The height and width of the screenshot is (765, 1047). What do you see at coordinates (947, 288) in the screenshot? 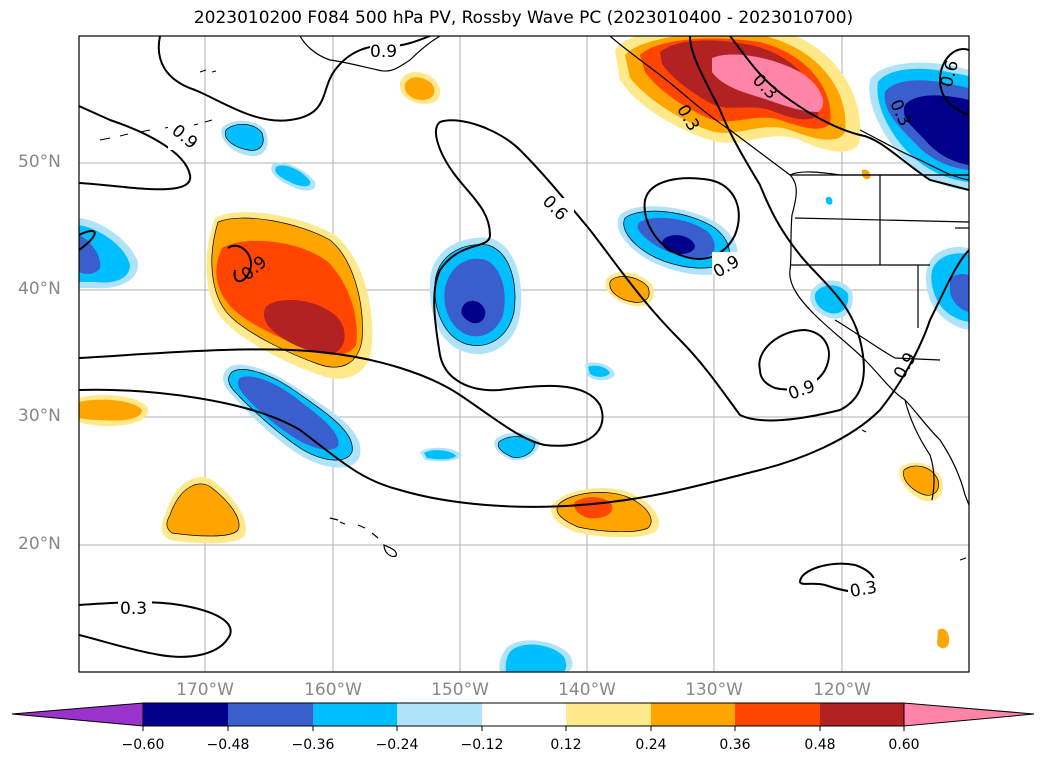
I see `anomaly-negative-california` at bounding box center [947, 288].